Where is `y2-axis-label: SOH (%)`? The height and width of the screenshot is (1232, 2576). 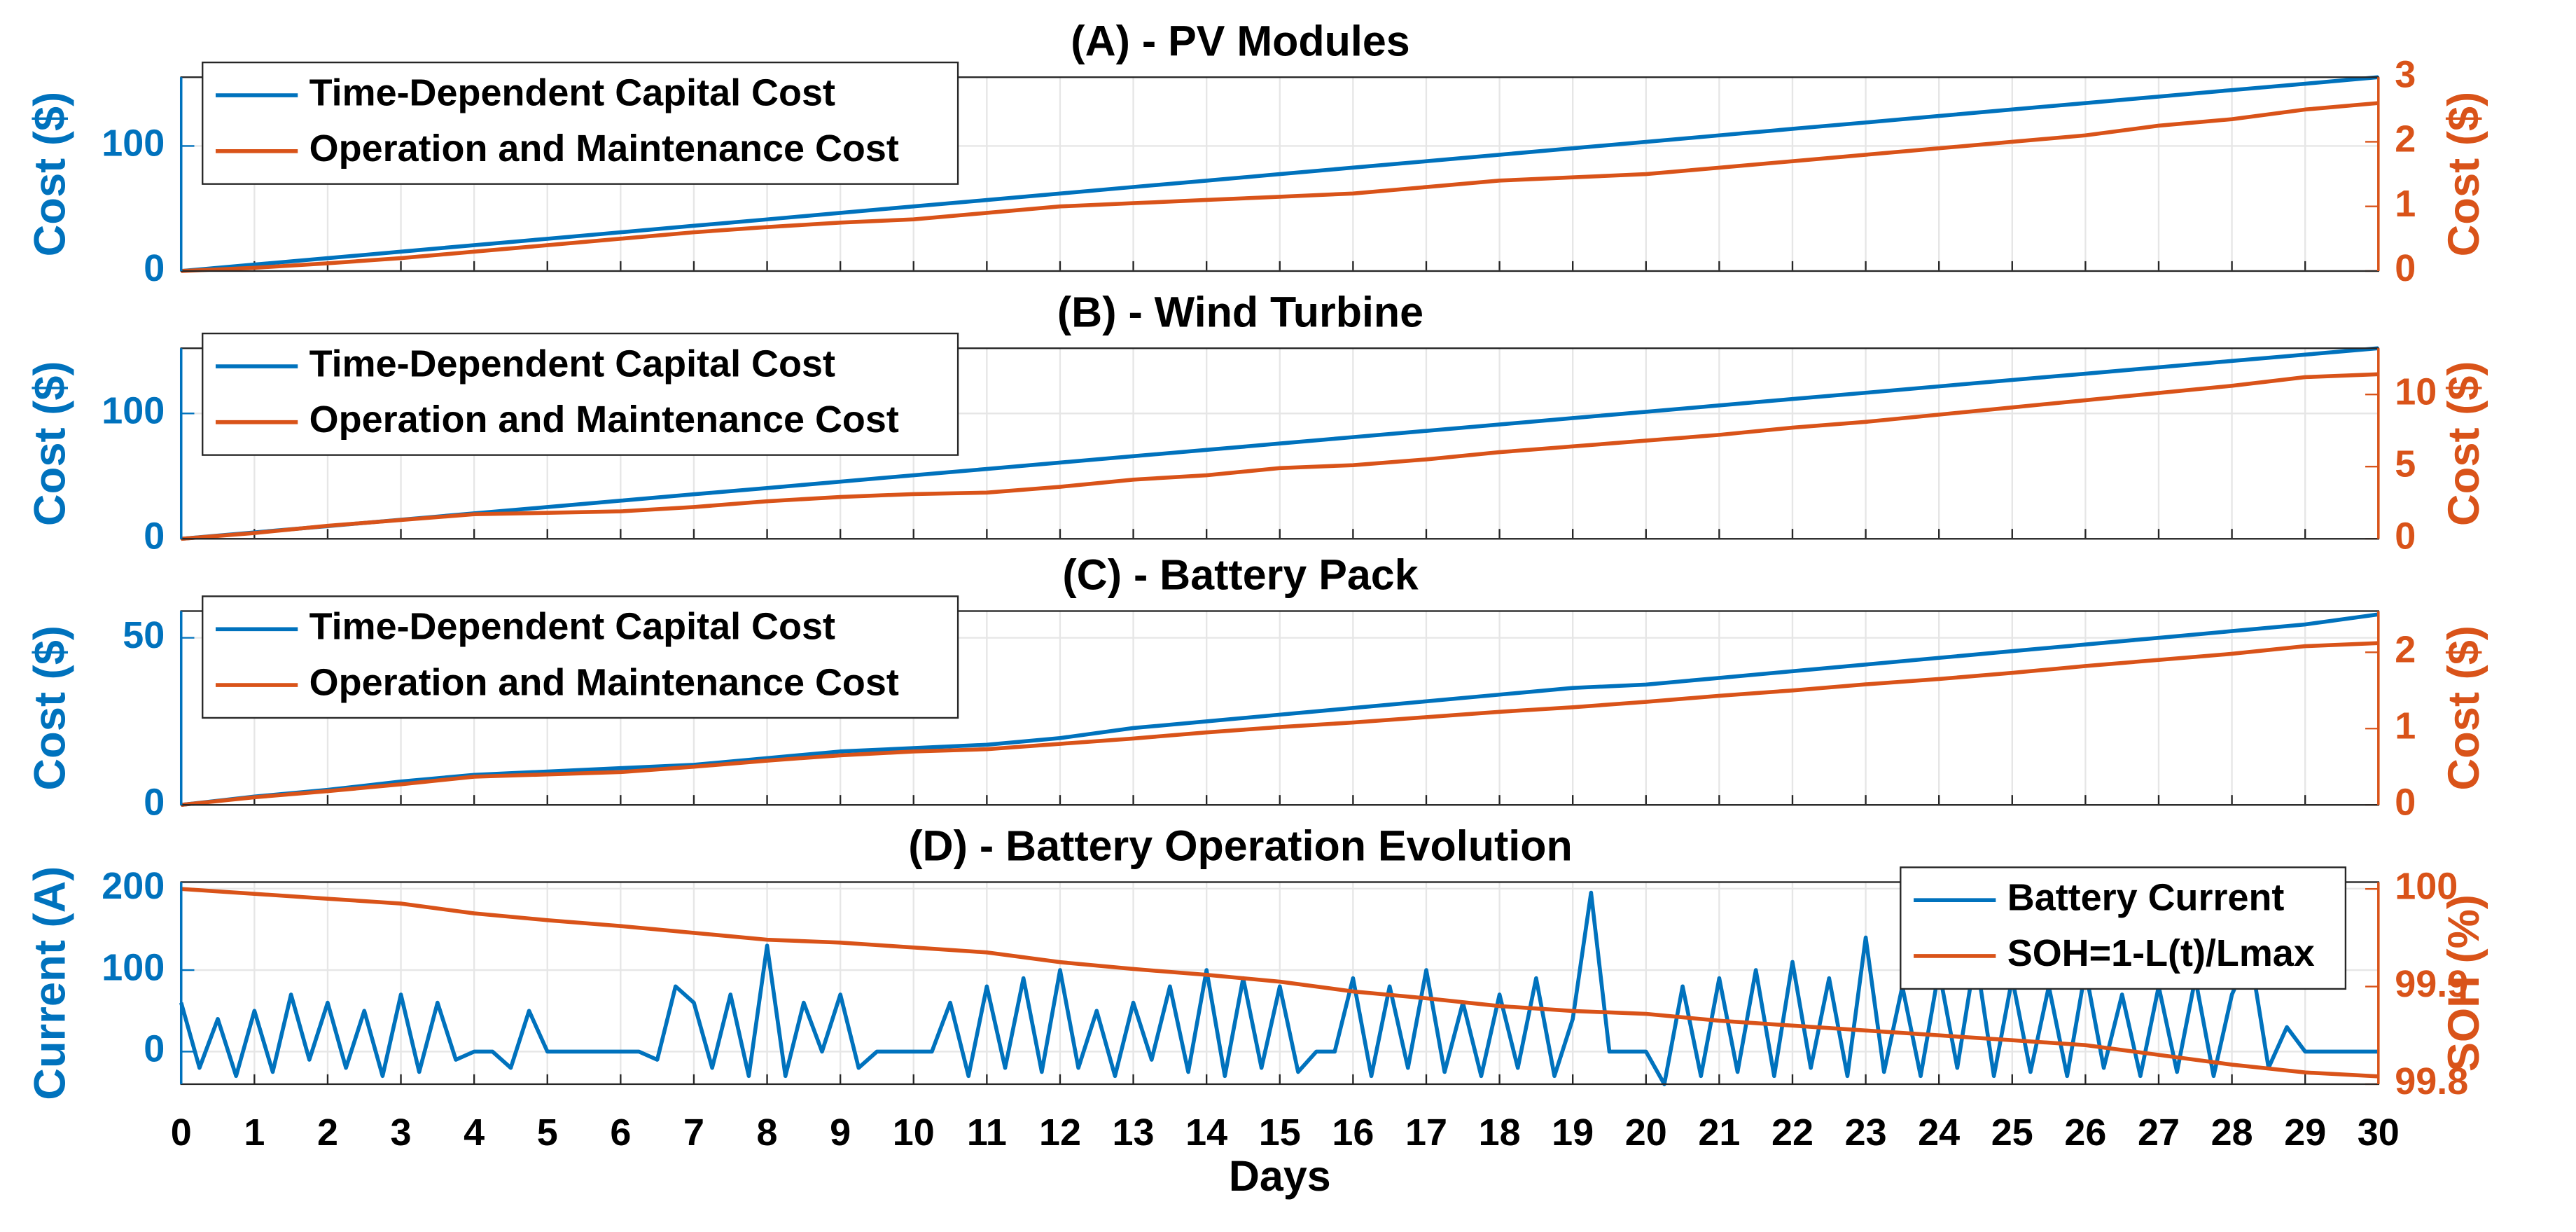
y2-axis-label: SOH (%) is located at coordinates (2463, 983).